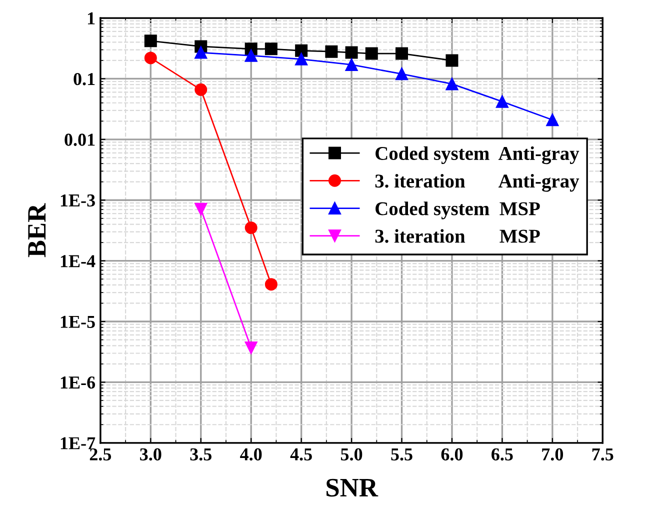 This screenshot has width=648, height=515. What do you see at coordinates (401, 454) in the screenshot?
I see `x-tick-label: 5.5` at bounding box center [401, 454].